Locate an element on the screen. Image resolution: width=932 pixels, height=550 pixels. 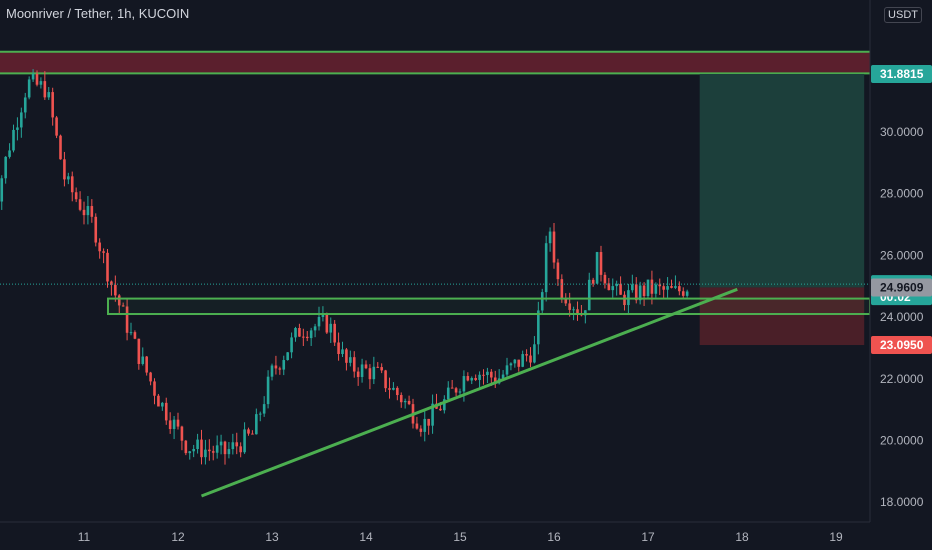
stop-price-tag: 23.0950 is located at coordinates (902, 345).